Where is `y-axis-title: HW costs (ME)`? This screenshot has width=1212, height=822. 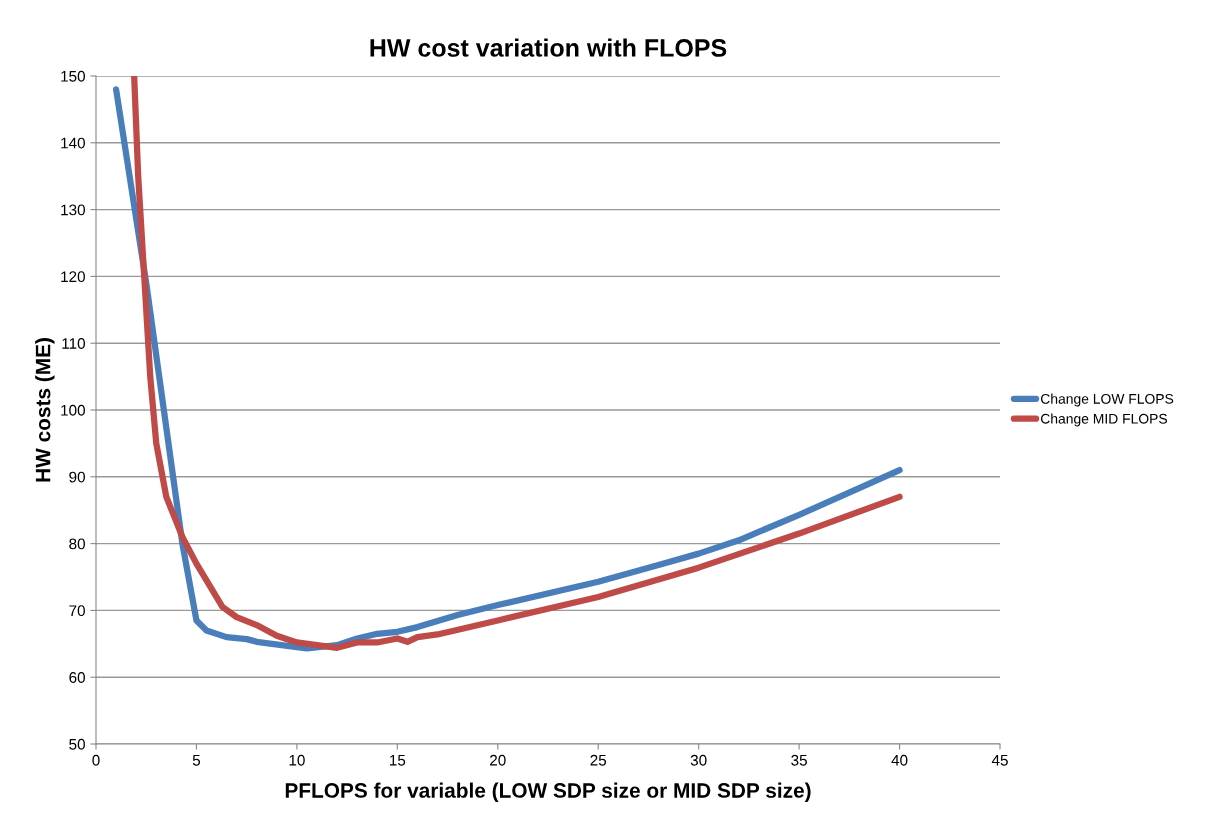 y-axis-title: HW costs (ME) is located at coordinates (45, 410).